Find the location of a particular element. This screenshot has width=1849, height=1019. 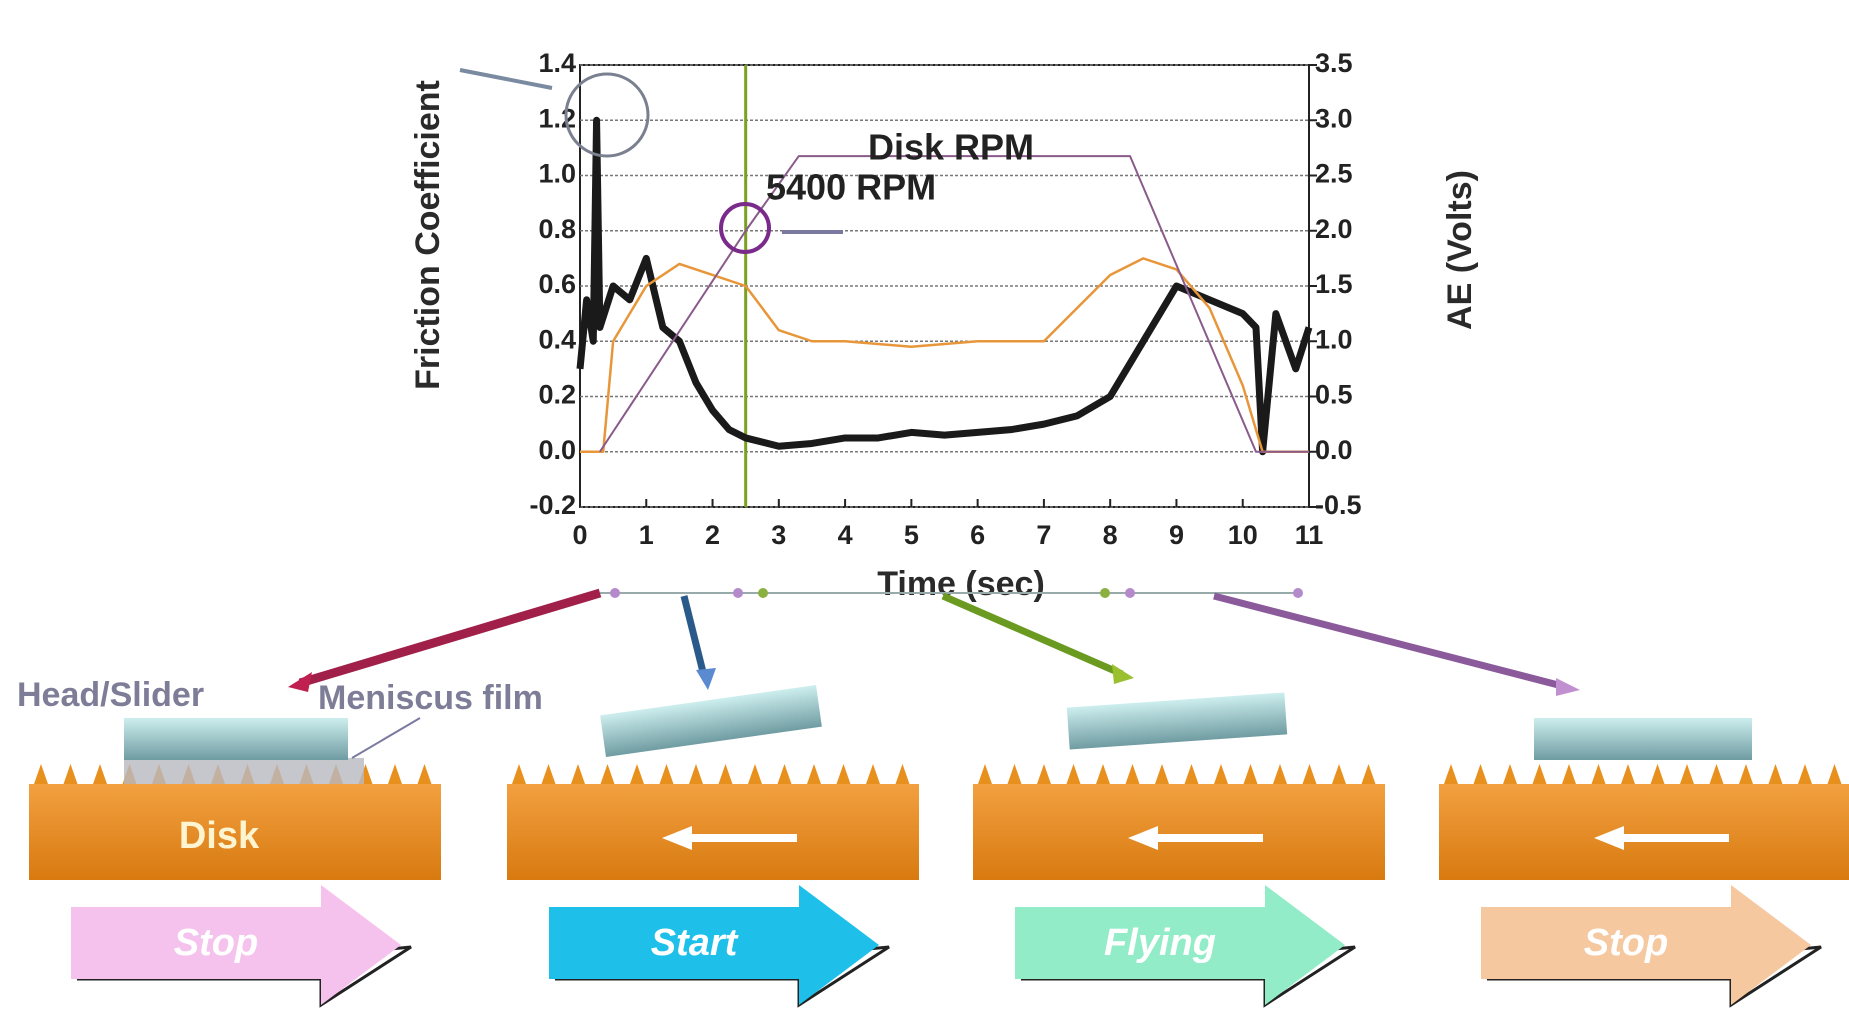

y2-tick-label: -0.5 is located at coordinates (1338, 505).